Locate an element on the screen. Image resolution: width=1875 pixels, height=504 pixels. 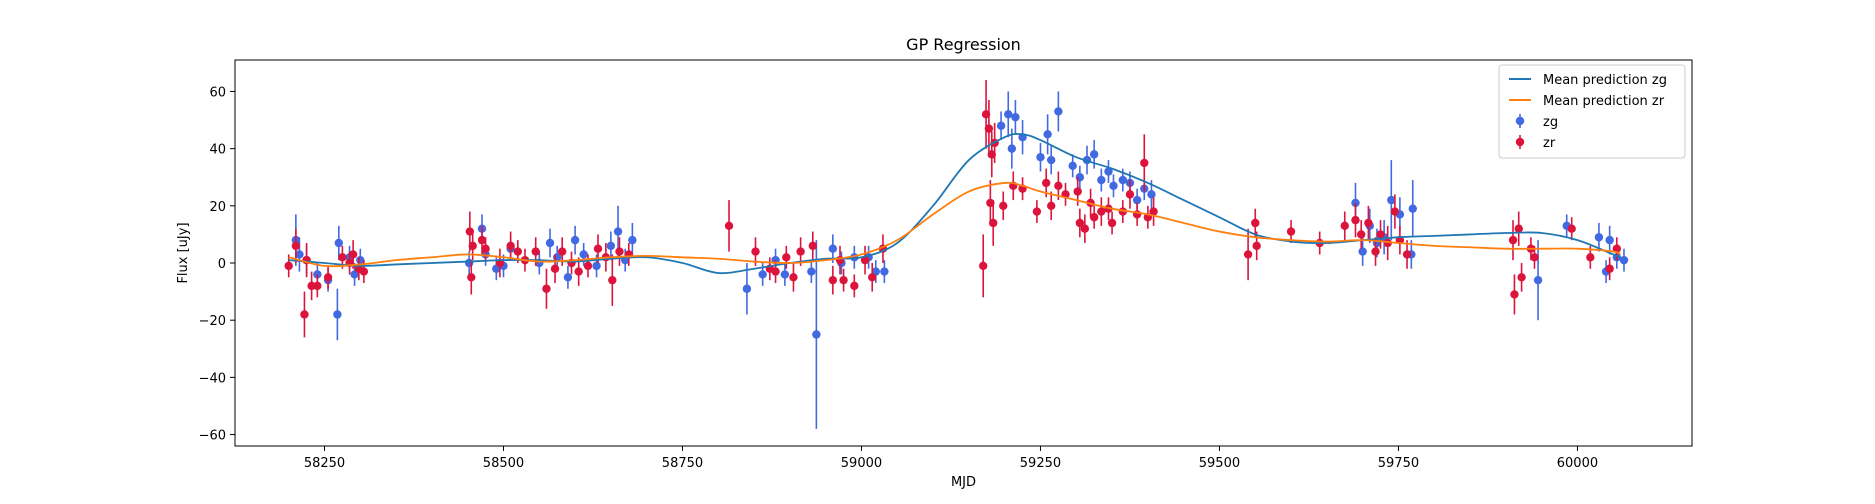
legend: Mean prediction zg Mean prediction zr zg zr is located at coordinates (1592, 111).